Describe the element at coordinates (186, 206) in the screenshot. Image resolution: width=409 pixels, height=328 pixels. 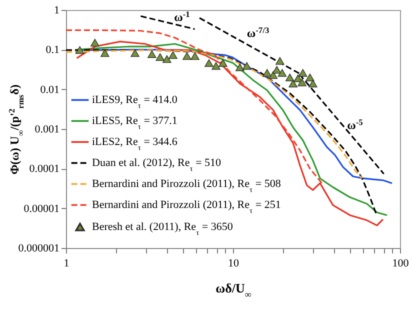
I see `legend-label: Bernardini and Pirozzoli (2011), Re$_{τ}$ = 251` at that location.